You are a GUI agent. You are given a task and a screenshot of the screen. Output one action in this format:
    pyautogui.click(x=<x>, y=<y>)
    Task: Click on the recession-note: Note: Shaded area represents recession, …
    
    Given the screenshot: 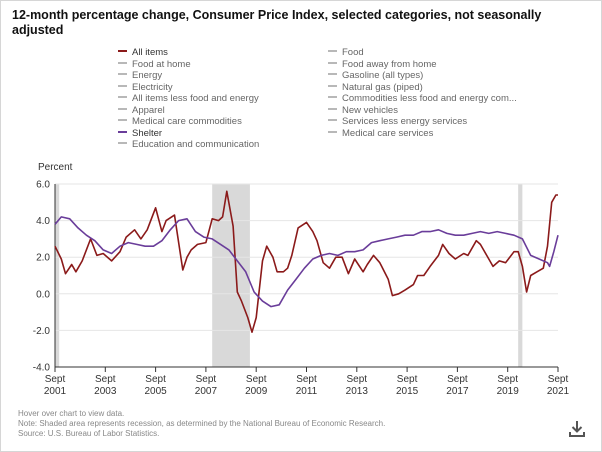 What is the action you would take?
    pyautogui.click(x=202, y=423)
    